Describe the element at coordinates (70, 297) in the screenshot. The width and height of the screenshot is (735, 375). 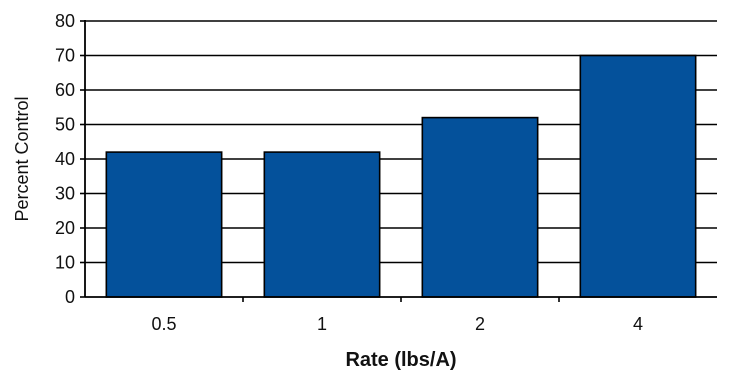
I see `y-tick-label: 0` at that location.